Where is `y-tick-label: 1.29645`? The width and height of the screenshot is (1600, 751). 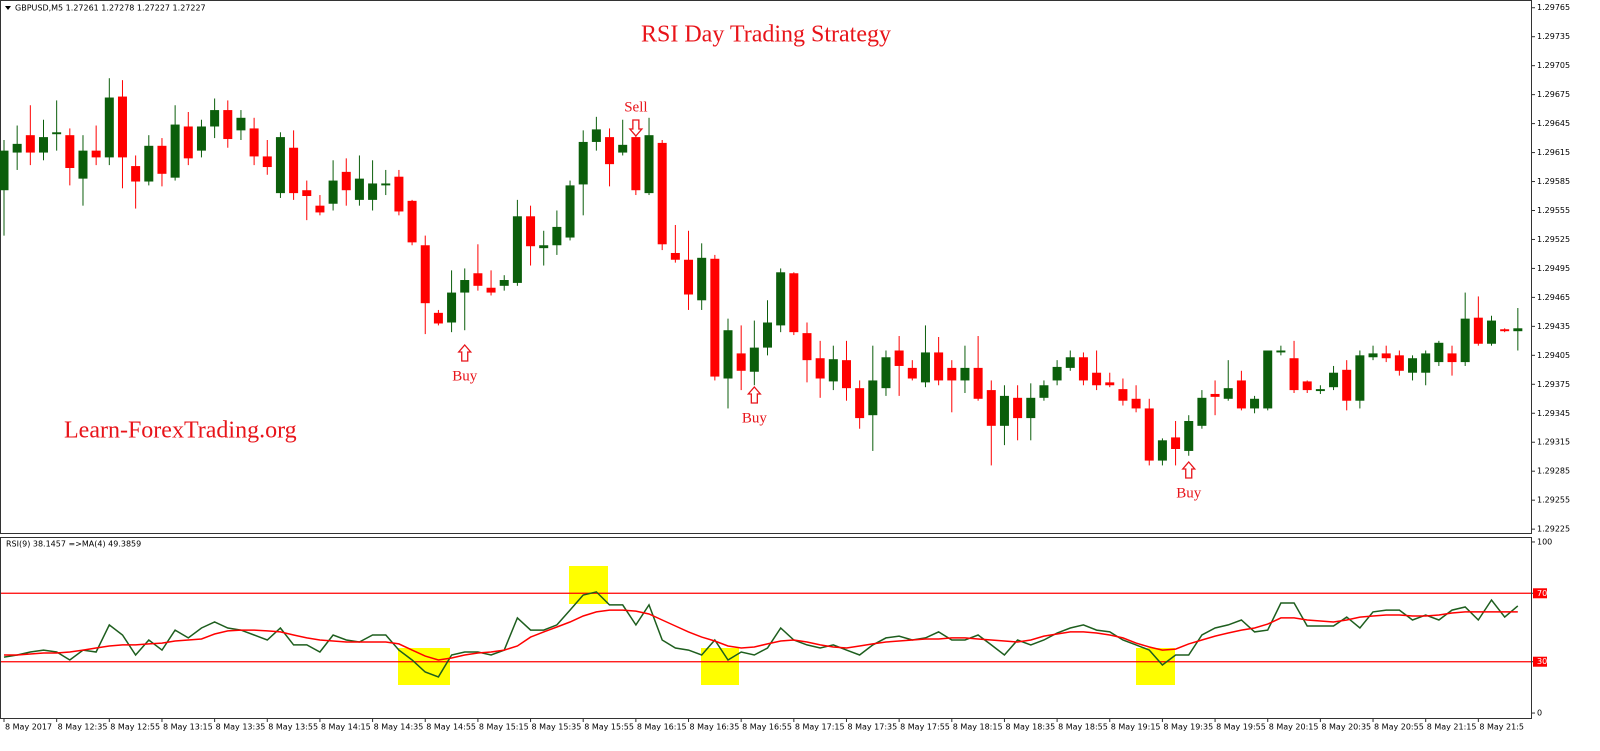 y-tick-label: 1.29645 is located at coordinates (1553, 123).